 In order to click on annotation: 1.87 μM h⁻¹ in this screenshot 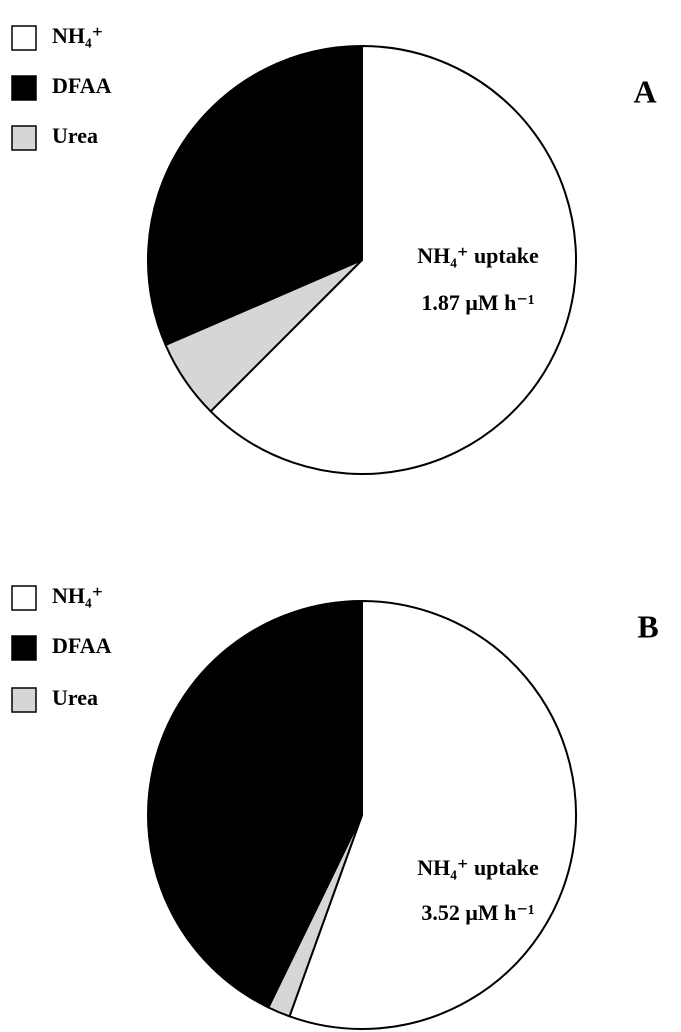, I will do `click(477, 302)`.